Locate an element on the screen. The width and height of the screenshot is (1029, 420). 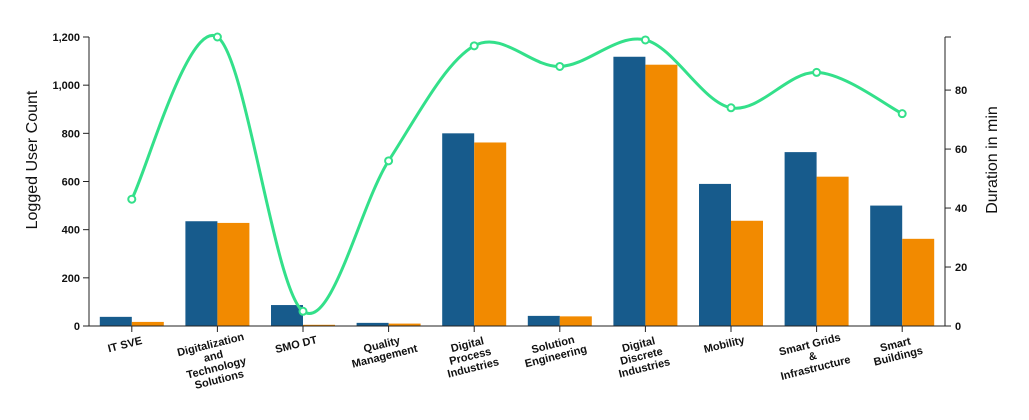
x-tick-label-text-2: SMO DT is located at coordinates (296, 345).